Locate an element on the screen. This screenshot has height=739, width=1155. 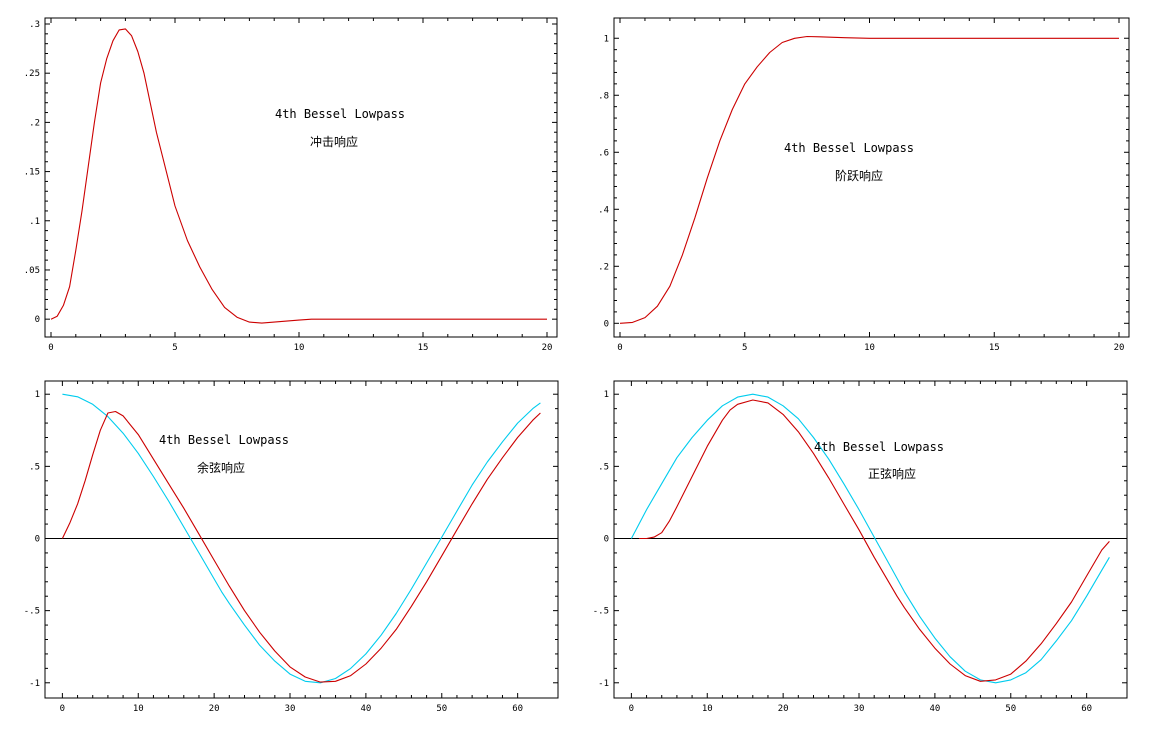
y-tick-label: .05 is located at coordinates (32, 271).